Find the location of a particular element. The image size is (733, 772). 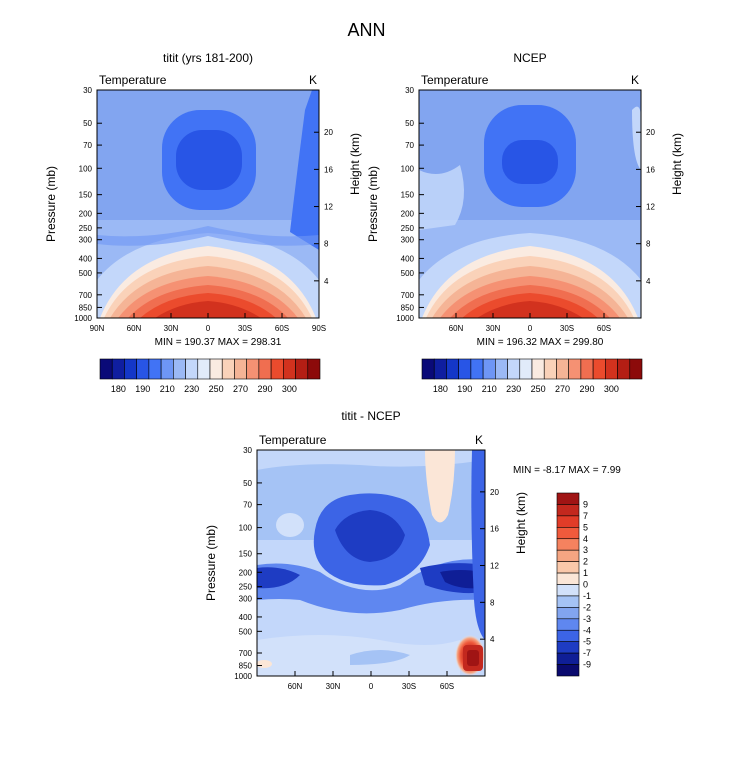

panel-1-y-right-tick-label: 16 is located at coordinates (328, 169).